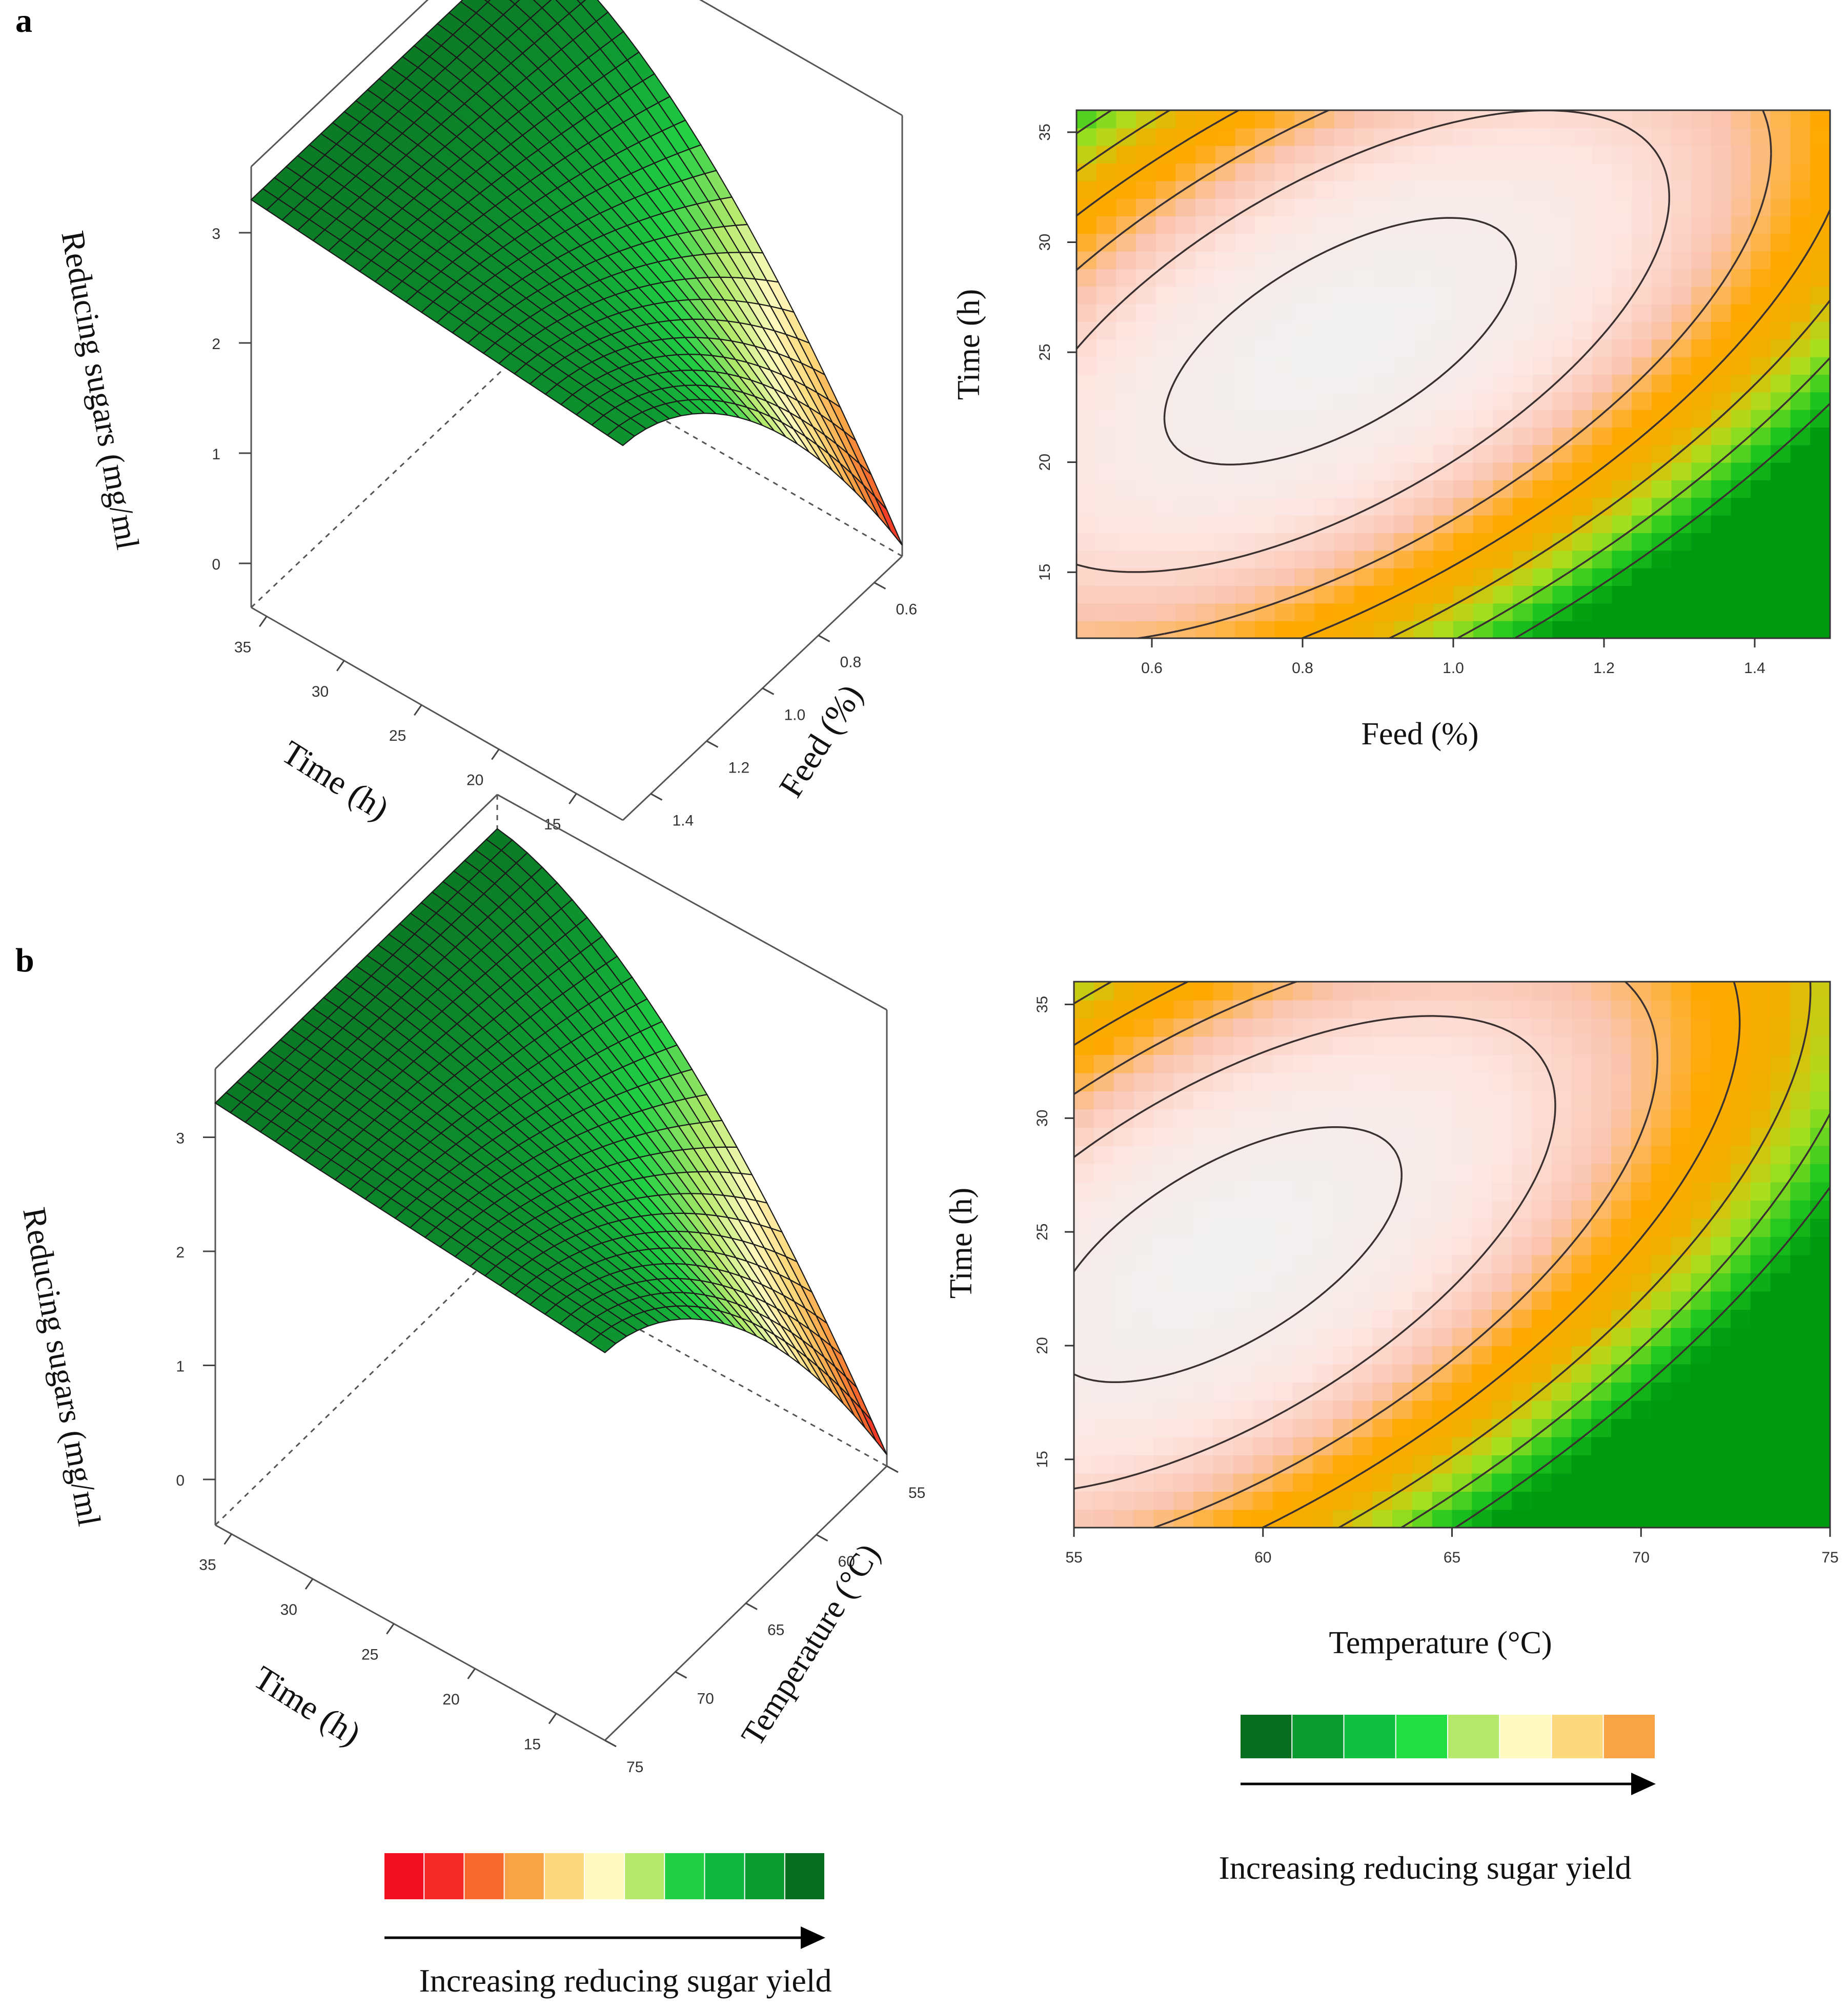  Describe the element at coordinates (1262, 1558) in the screenshot. I see `x-tick-label: 60` at that location.